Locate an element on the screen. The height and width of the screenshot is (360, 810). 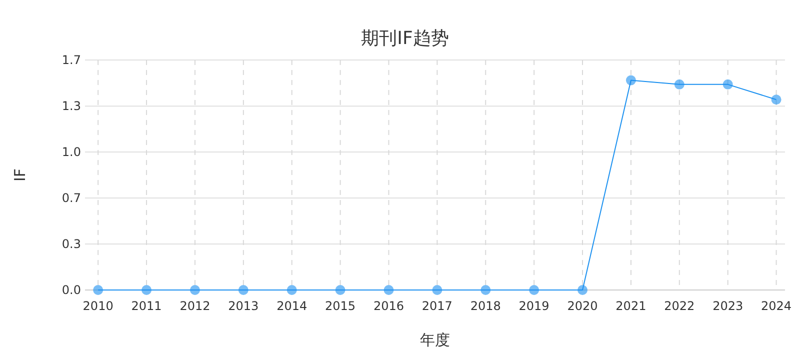
y-tick-label: 1.7 is located at coordinates (71, 60).